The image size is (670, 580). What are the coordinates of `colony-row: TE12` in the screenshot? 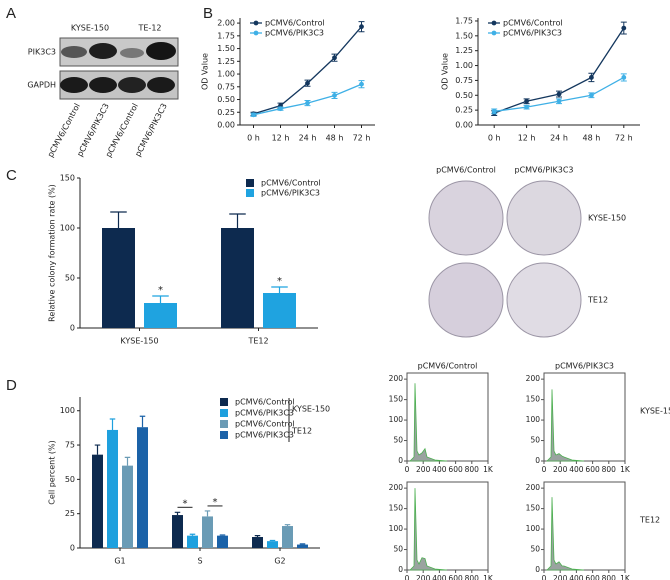 It's located at (597, 300).